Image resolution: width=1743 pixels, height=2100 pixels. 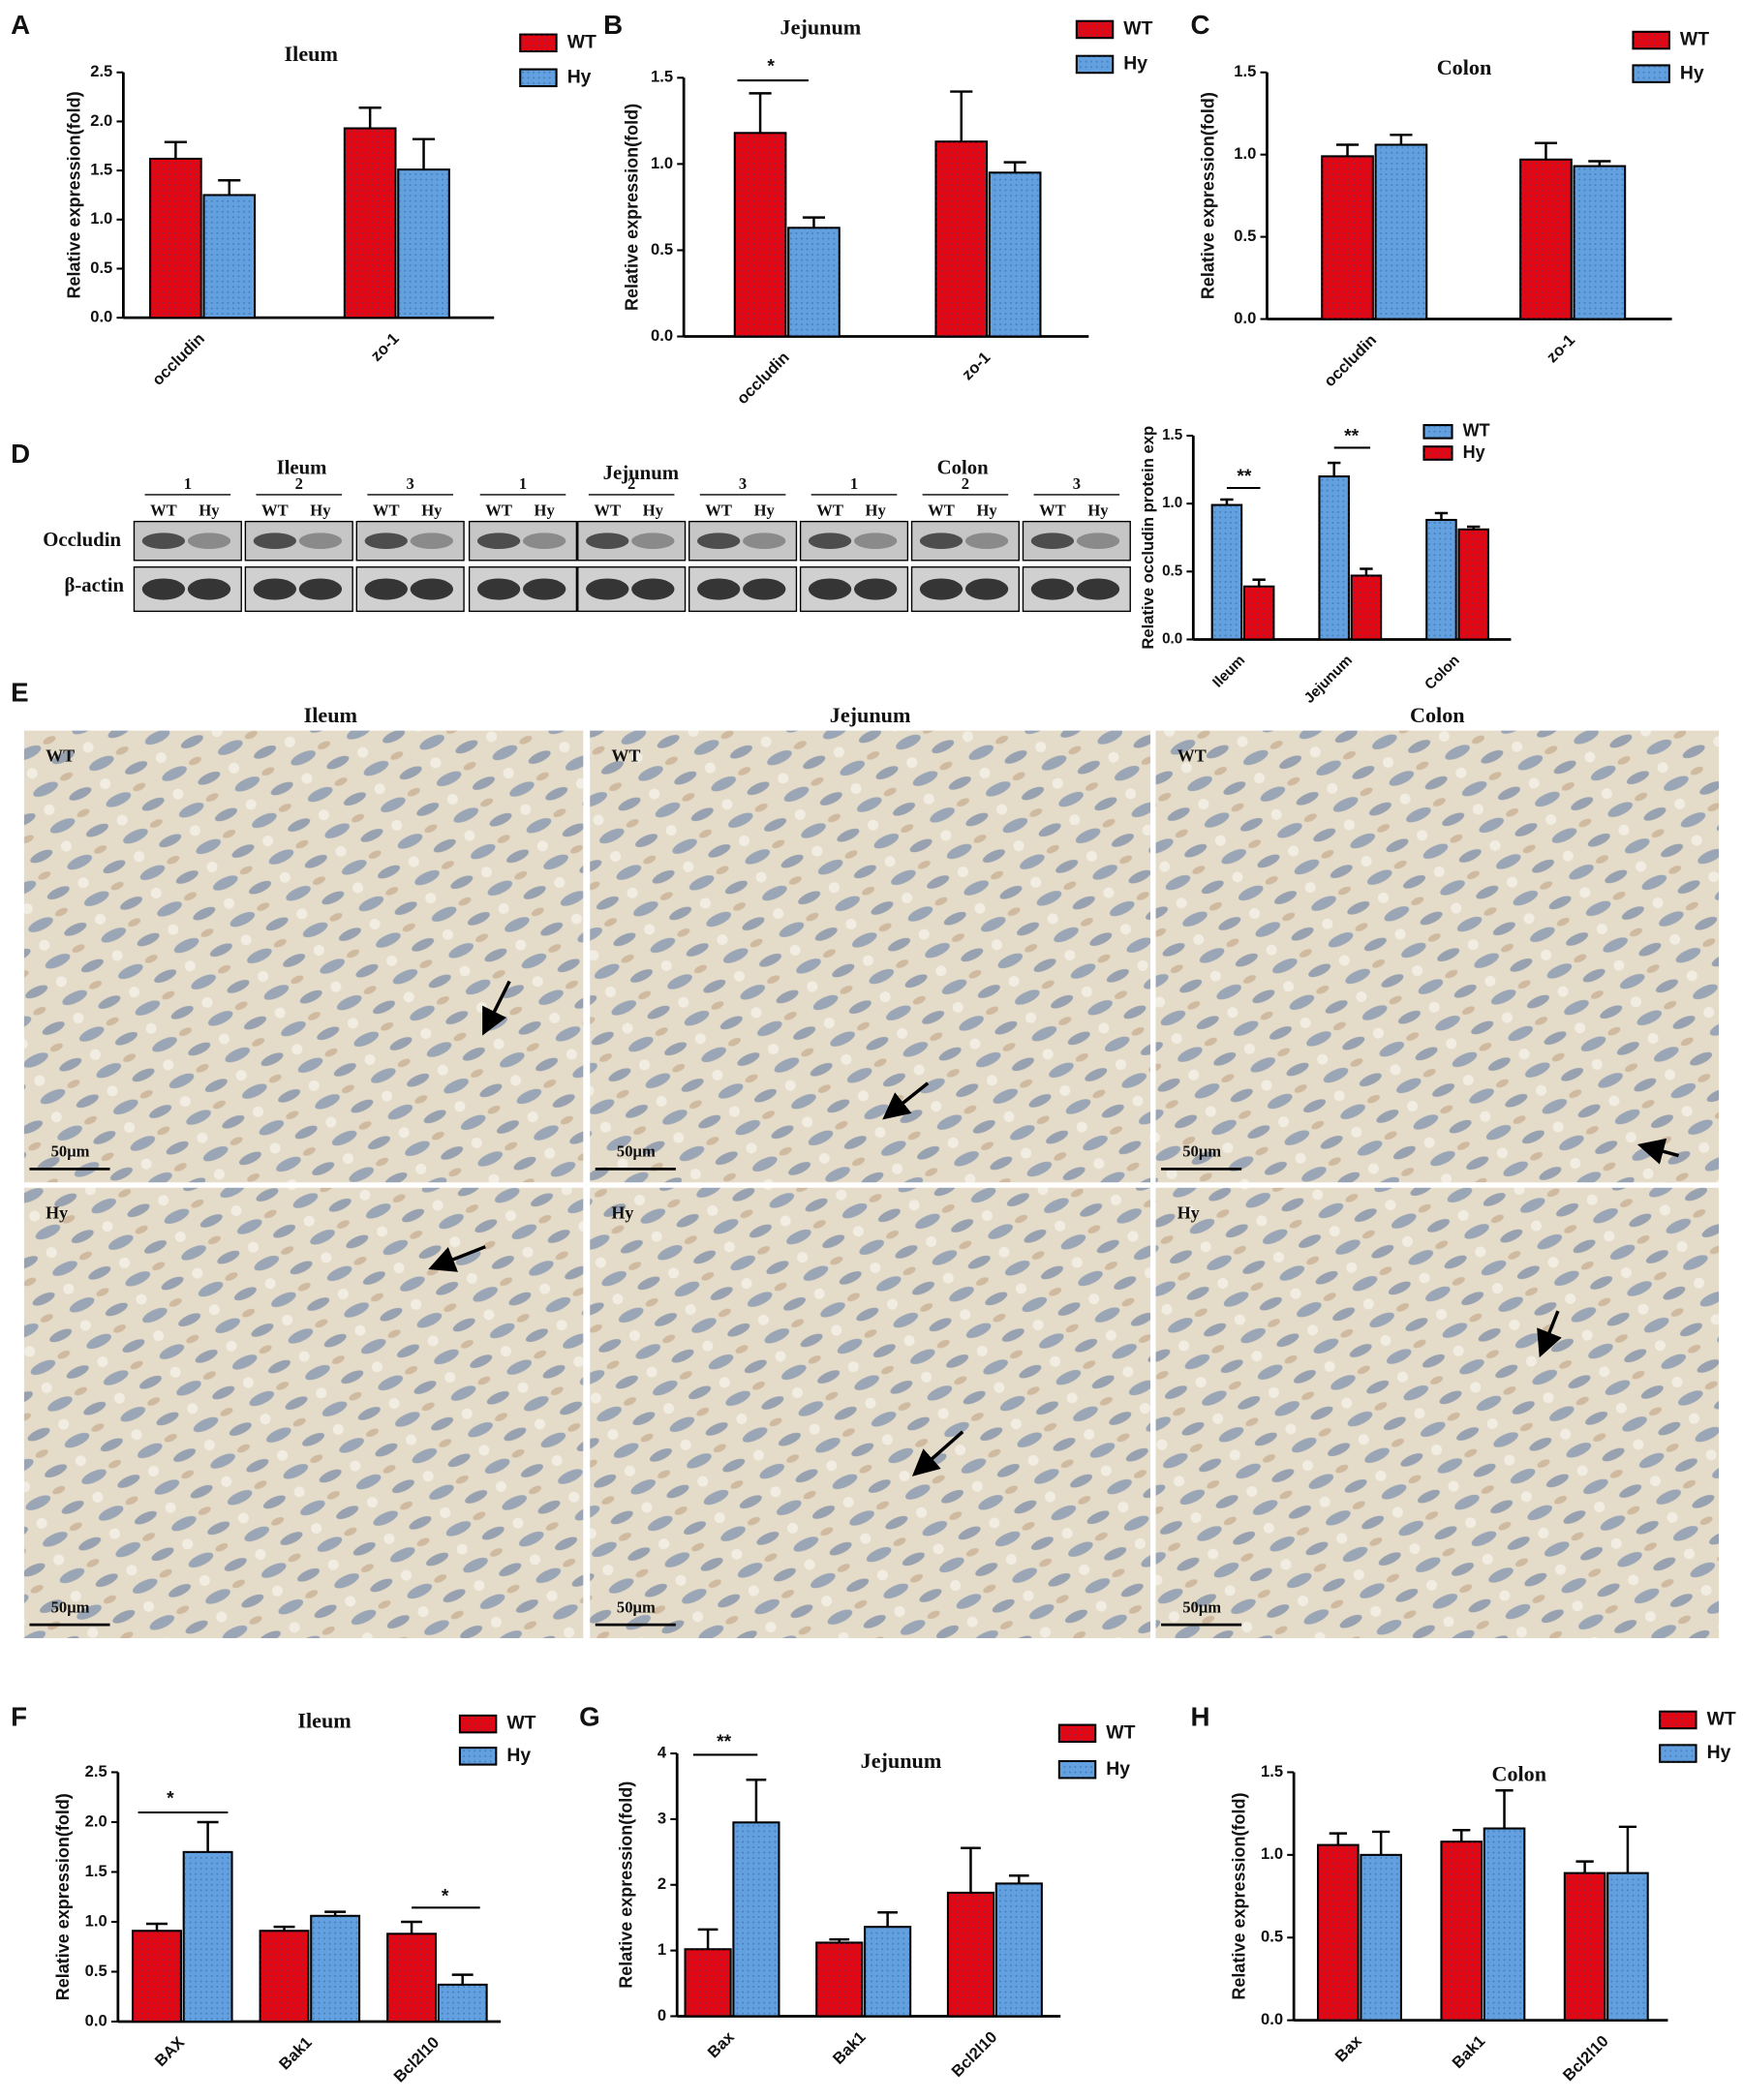 What do you see at coordinates (82, 540) in the screenshot?
I see `blot-row-label: Occludin` at bounding box center [82, 540].